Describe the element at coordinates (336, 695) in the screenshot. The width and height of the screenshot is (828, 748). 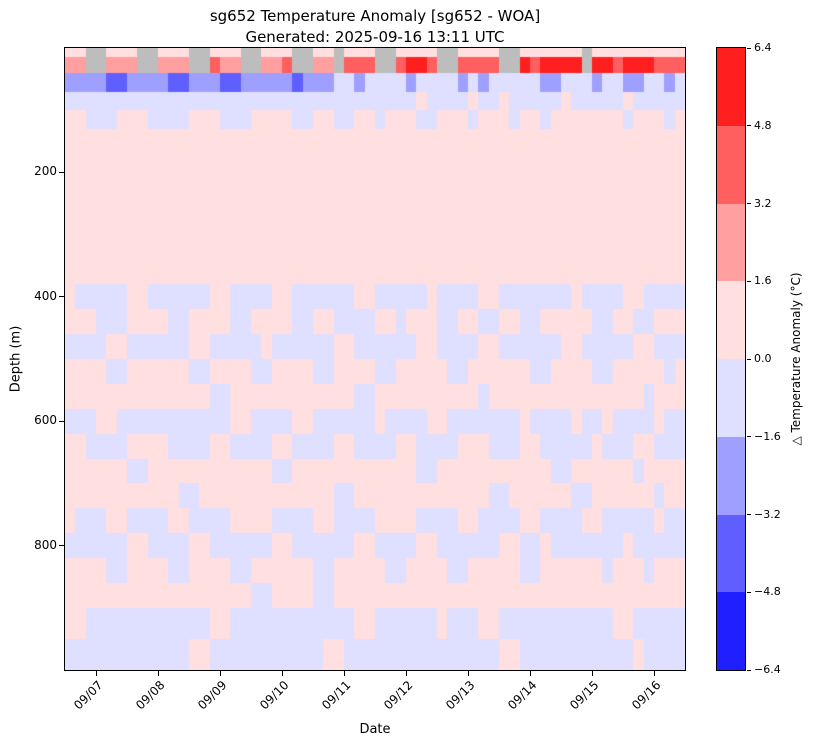
I see `x-tick-label: 09/11` at that location.